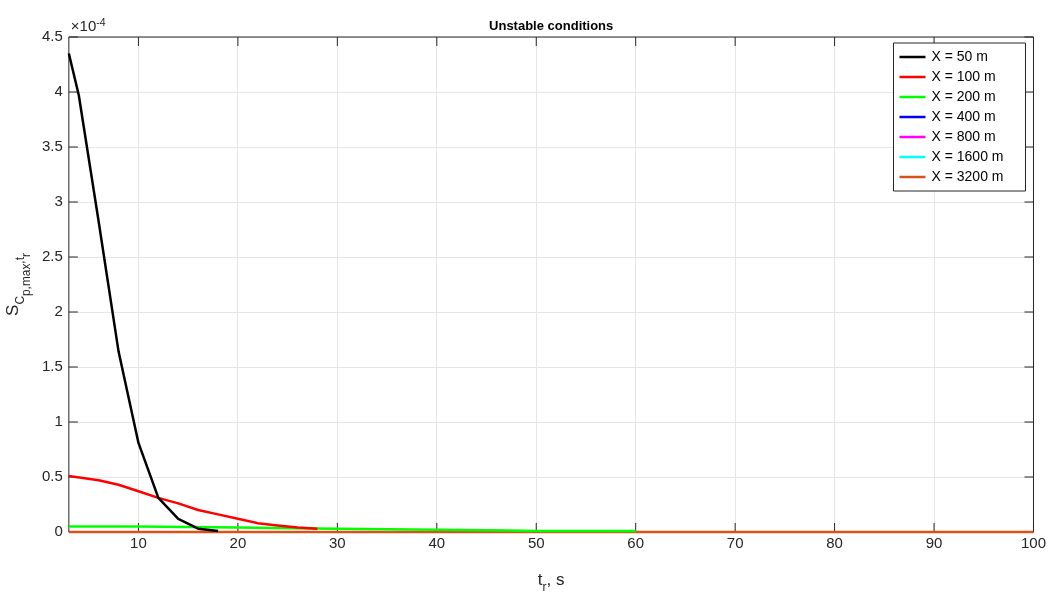 The image size is (1049, 592). Describe the element at coordinates (18, 284) in the screenshot. I see `y-axis-title: SCp,max,tr` at that location.